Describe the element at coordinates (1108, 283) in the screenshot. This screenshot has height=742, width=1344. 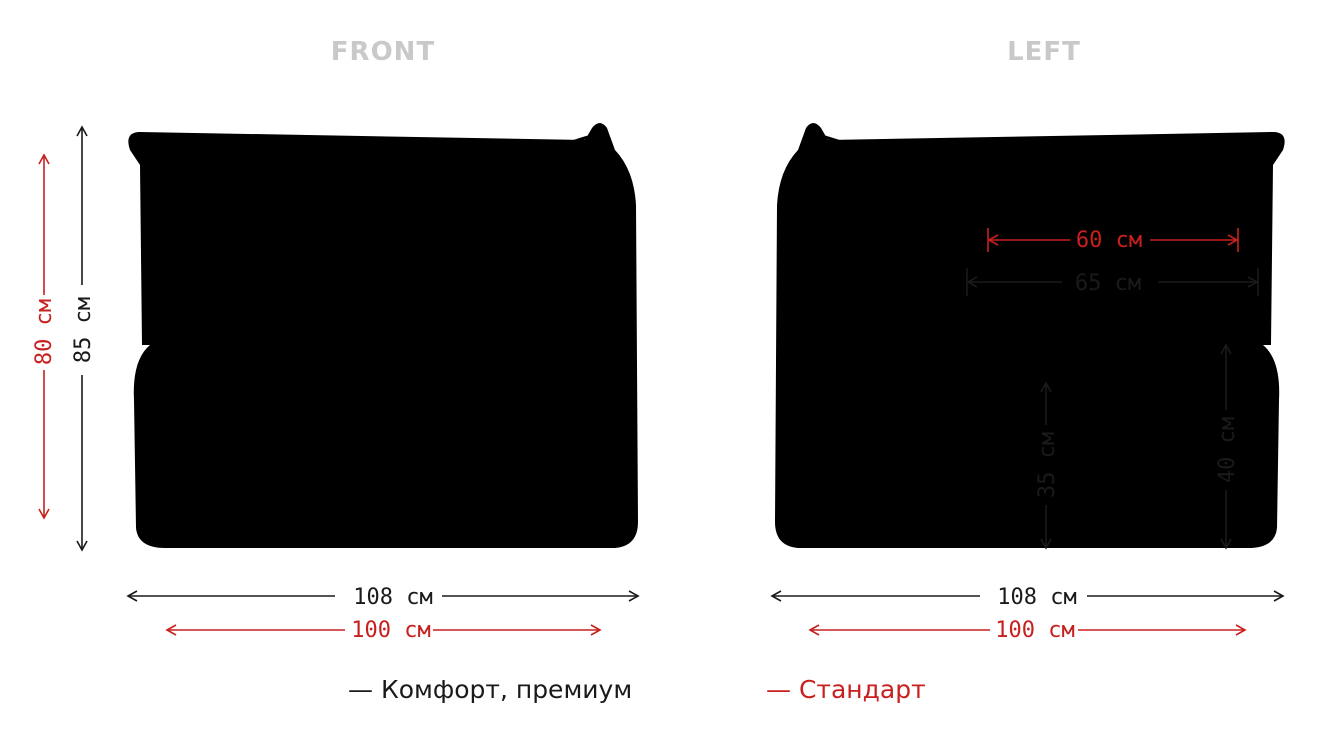
I see `left-back-comfort-label: 65 см` at that location.